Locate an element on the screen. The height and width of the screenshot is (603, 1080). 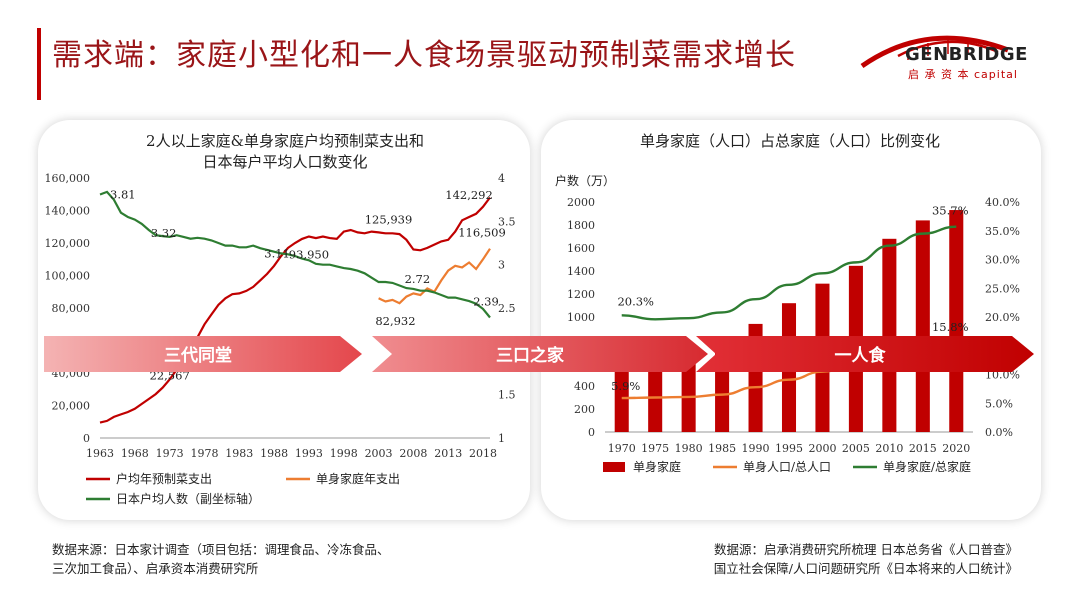
right-source-line2: 国立社会保障/人口问题研究所《日本将来的人口统计》 is located at coordinates (865, 568).